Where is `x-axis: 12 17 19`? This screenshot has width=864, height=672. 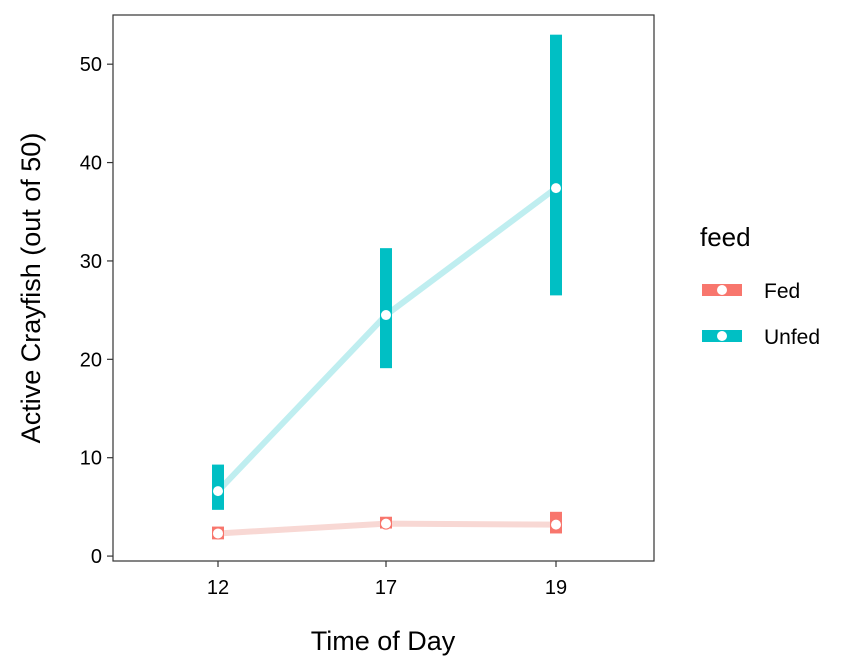
x-axis: 12 17 19 is located at coordinates (387, 580).